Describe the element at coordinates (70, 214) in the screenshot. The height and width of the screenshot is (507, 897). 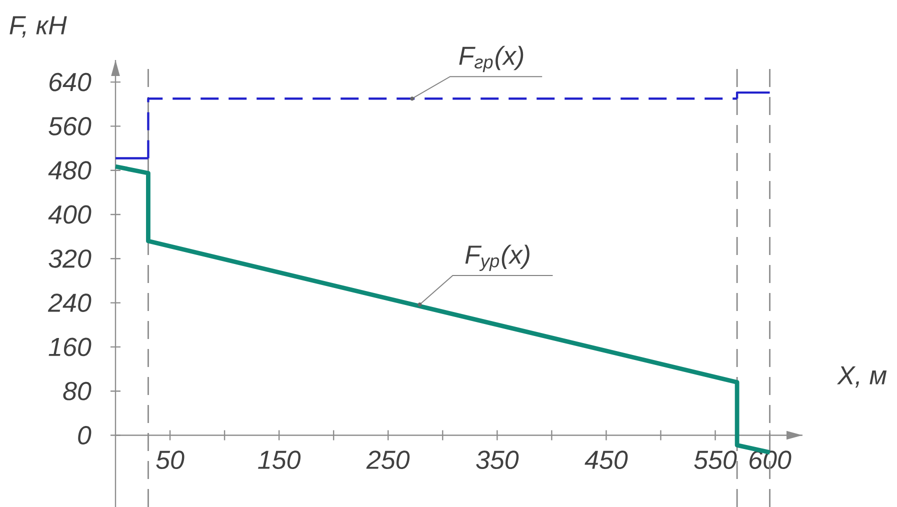
I see `y-tick-label: 400` at that location.